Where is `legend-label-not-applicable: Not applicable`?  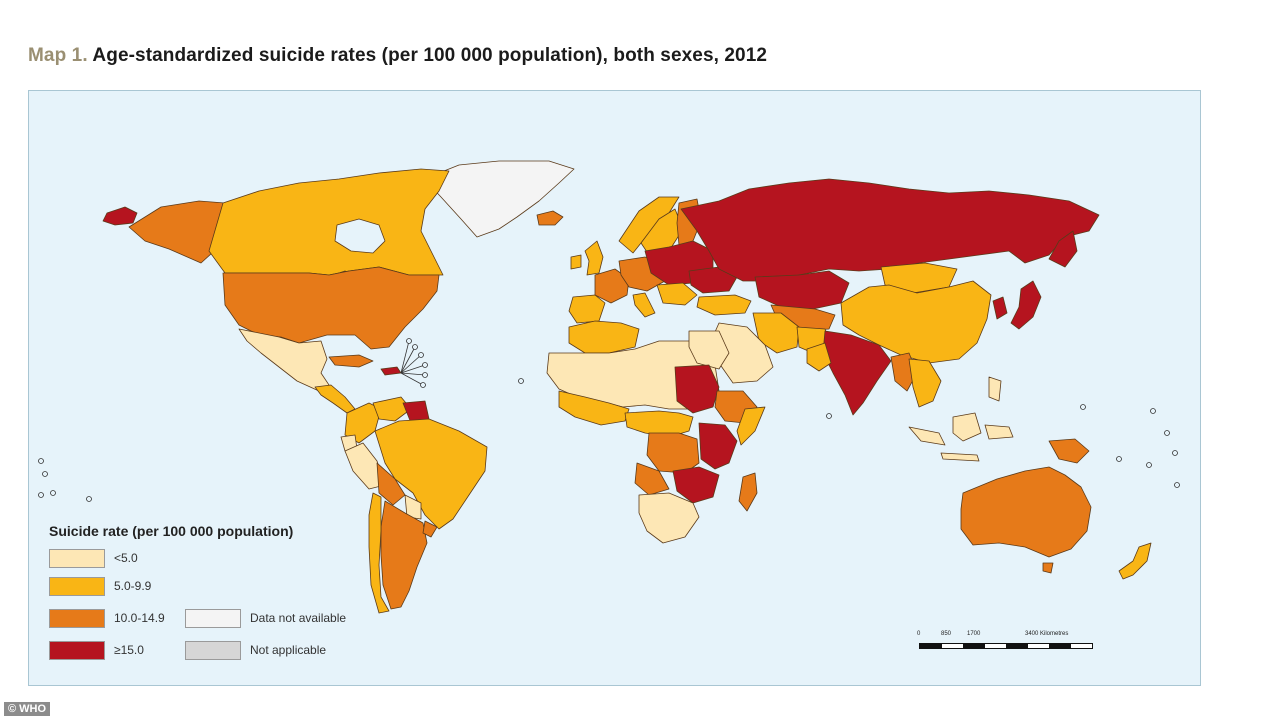 legend-label-not-applicable: Not applicable is located at coordinates (288, 650).